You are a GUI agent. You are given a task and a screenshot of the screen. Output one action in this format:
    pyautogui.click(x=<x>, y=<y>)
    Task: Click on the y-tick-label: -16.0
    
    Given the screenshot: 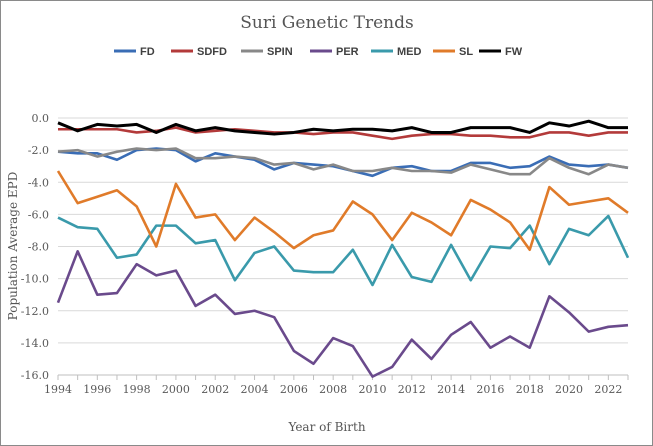 What is the action you would take?
    pyautogui.click(x=35, y=375)
    